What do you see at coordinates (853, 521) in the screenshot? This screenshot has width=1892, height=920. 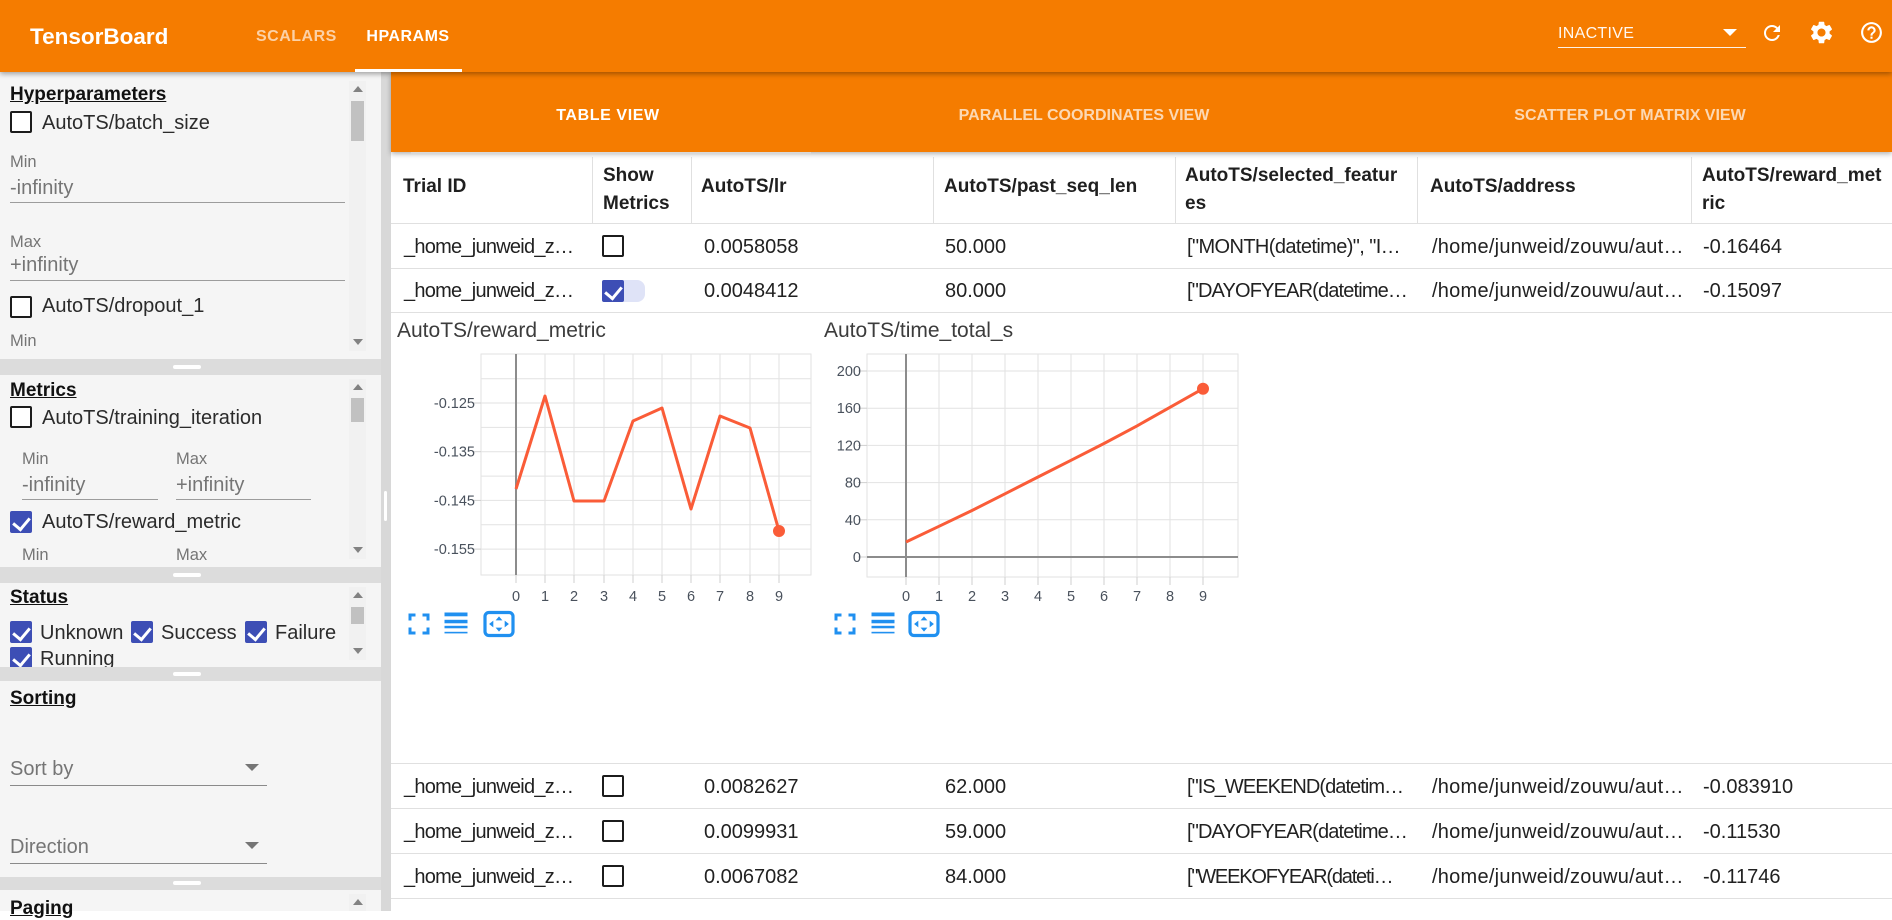 I see `svg-text: 40` at bounding box center [853, 521].